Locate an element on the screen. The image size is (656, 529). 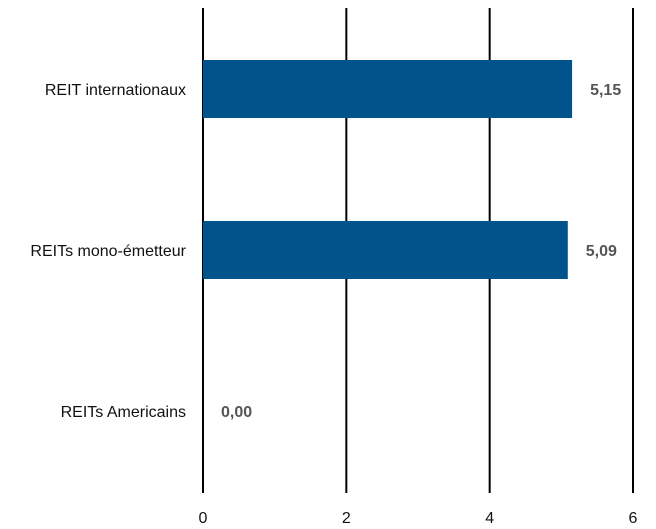
category-label-1: REIT internationaux is located at coordinates (115, 90).